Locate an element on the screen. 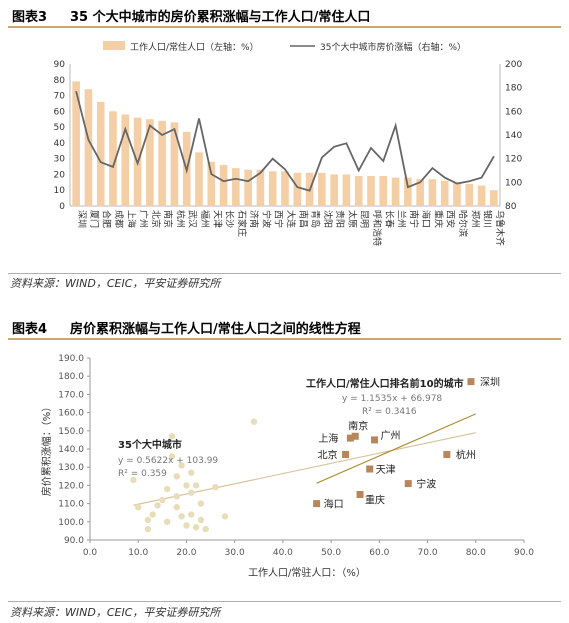 The image size is (569, 623). point-label: 北京 is located at coordinates (328, 454).